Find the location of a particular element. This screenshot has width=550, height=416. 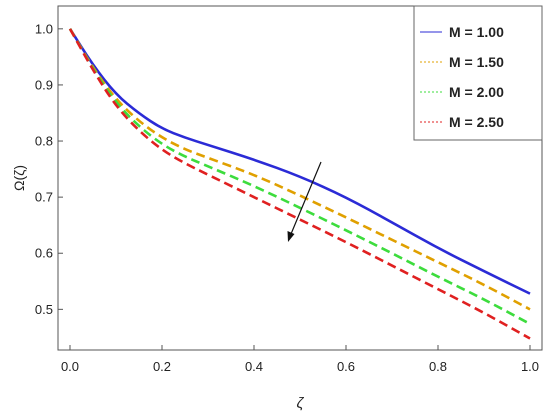

legend-label-1: M = 1.00 is located at coordinates (476, 32).